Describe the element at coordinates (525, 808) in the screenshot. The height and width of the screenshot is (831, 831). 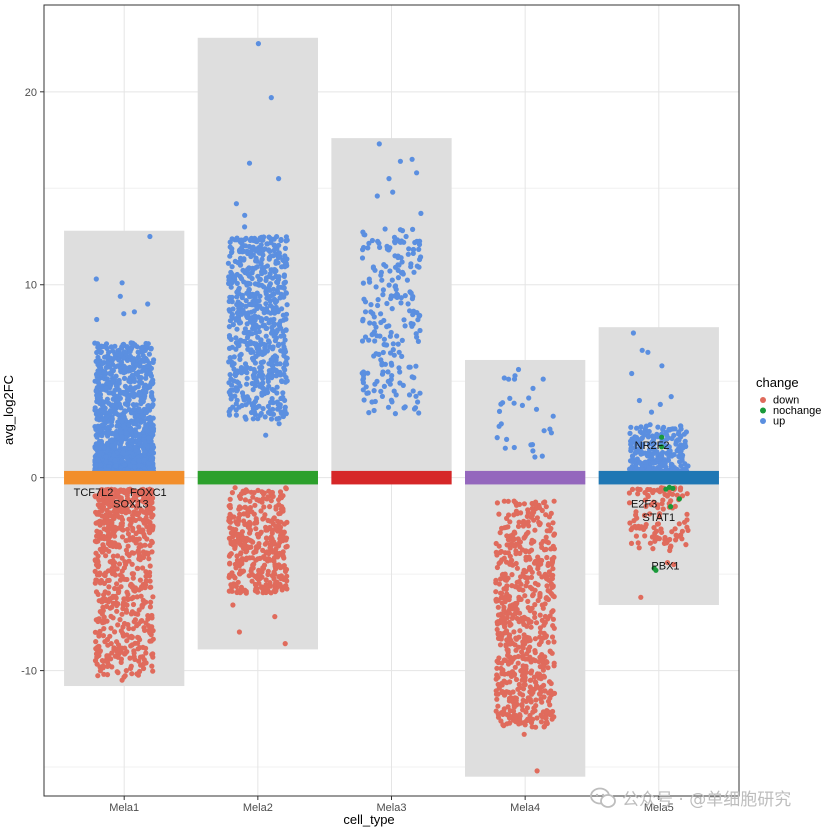
I see `x-tick-label-mela4: Mela4` at that location.